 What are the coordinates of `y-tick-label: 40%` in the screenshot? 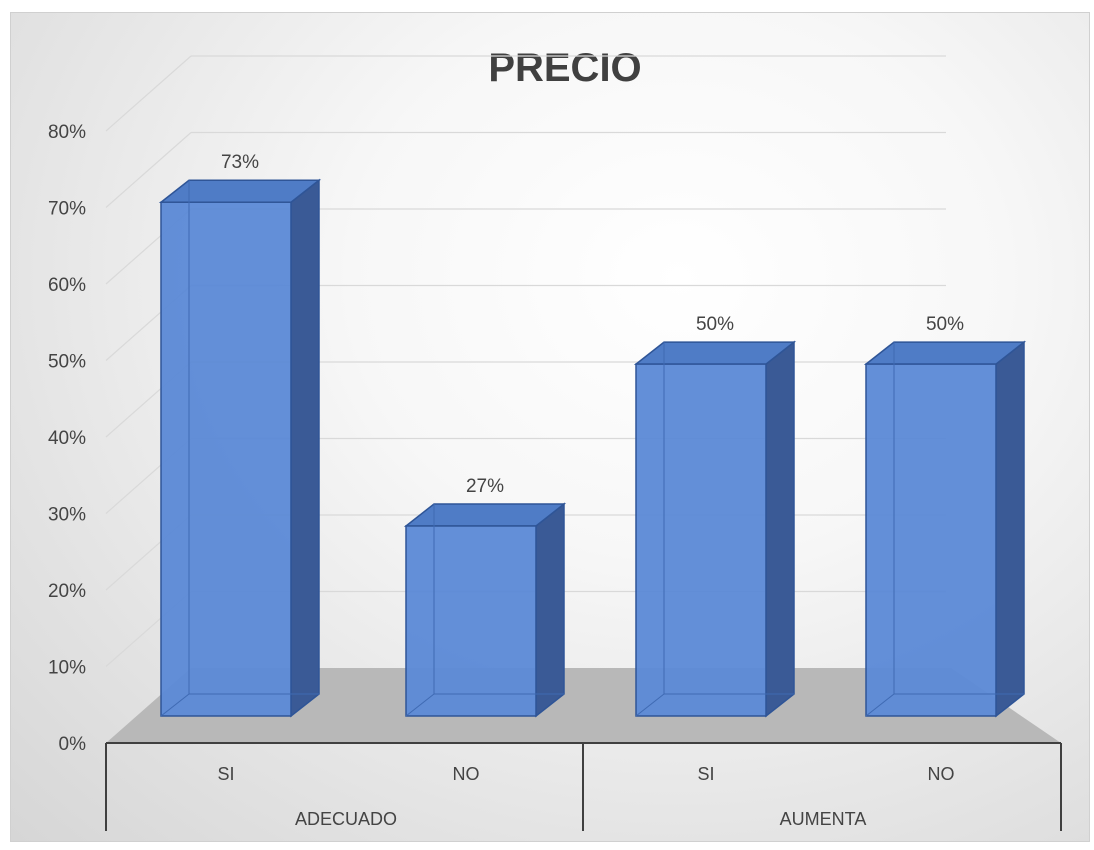 It's located at (67, 438).